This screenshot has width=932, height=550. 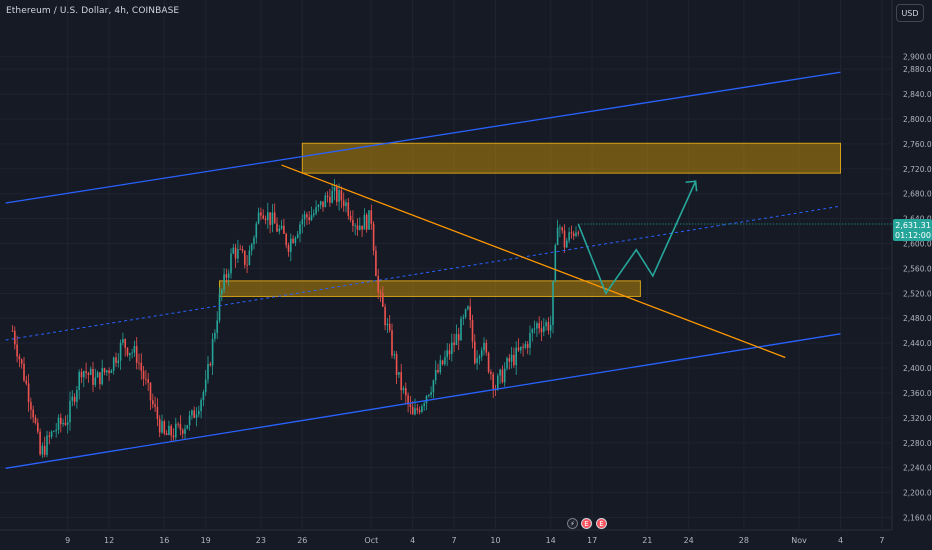 I want to click on price-tick-label: 2,320.00, so click(x=917, y=418).